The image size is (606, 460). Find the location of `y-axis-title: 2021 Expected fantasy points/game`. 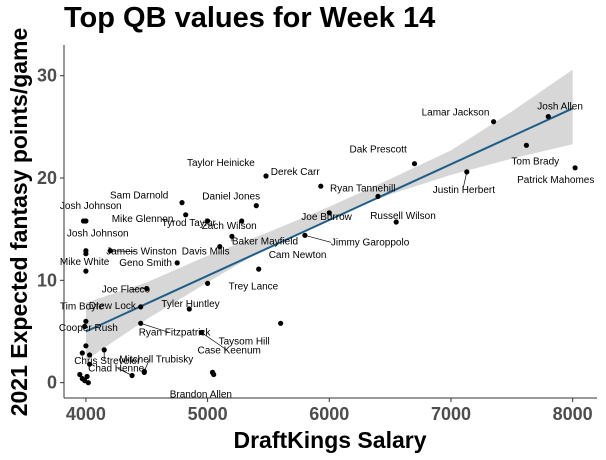

y-axis-title: 2021 Expected fantasy points/game is located at coordinates (19, 222).